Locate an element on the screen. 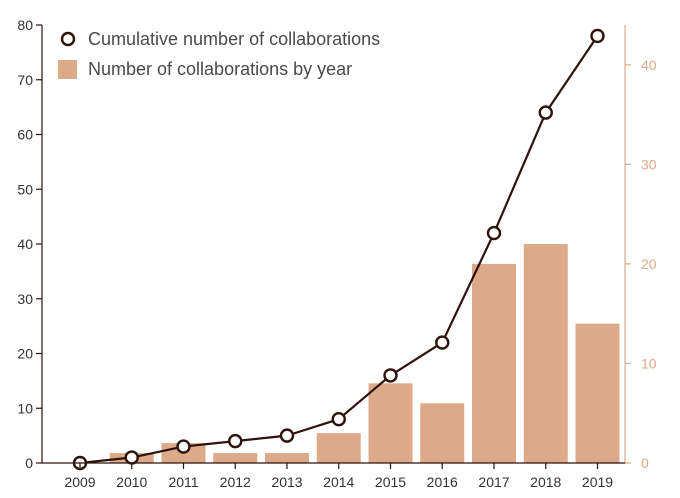  bar-2014 is located at coordinates (338, 448).